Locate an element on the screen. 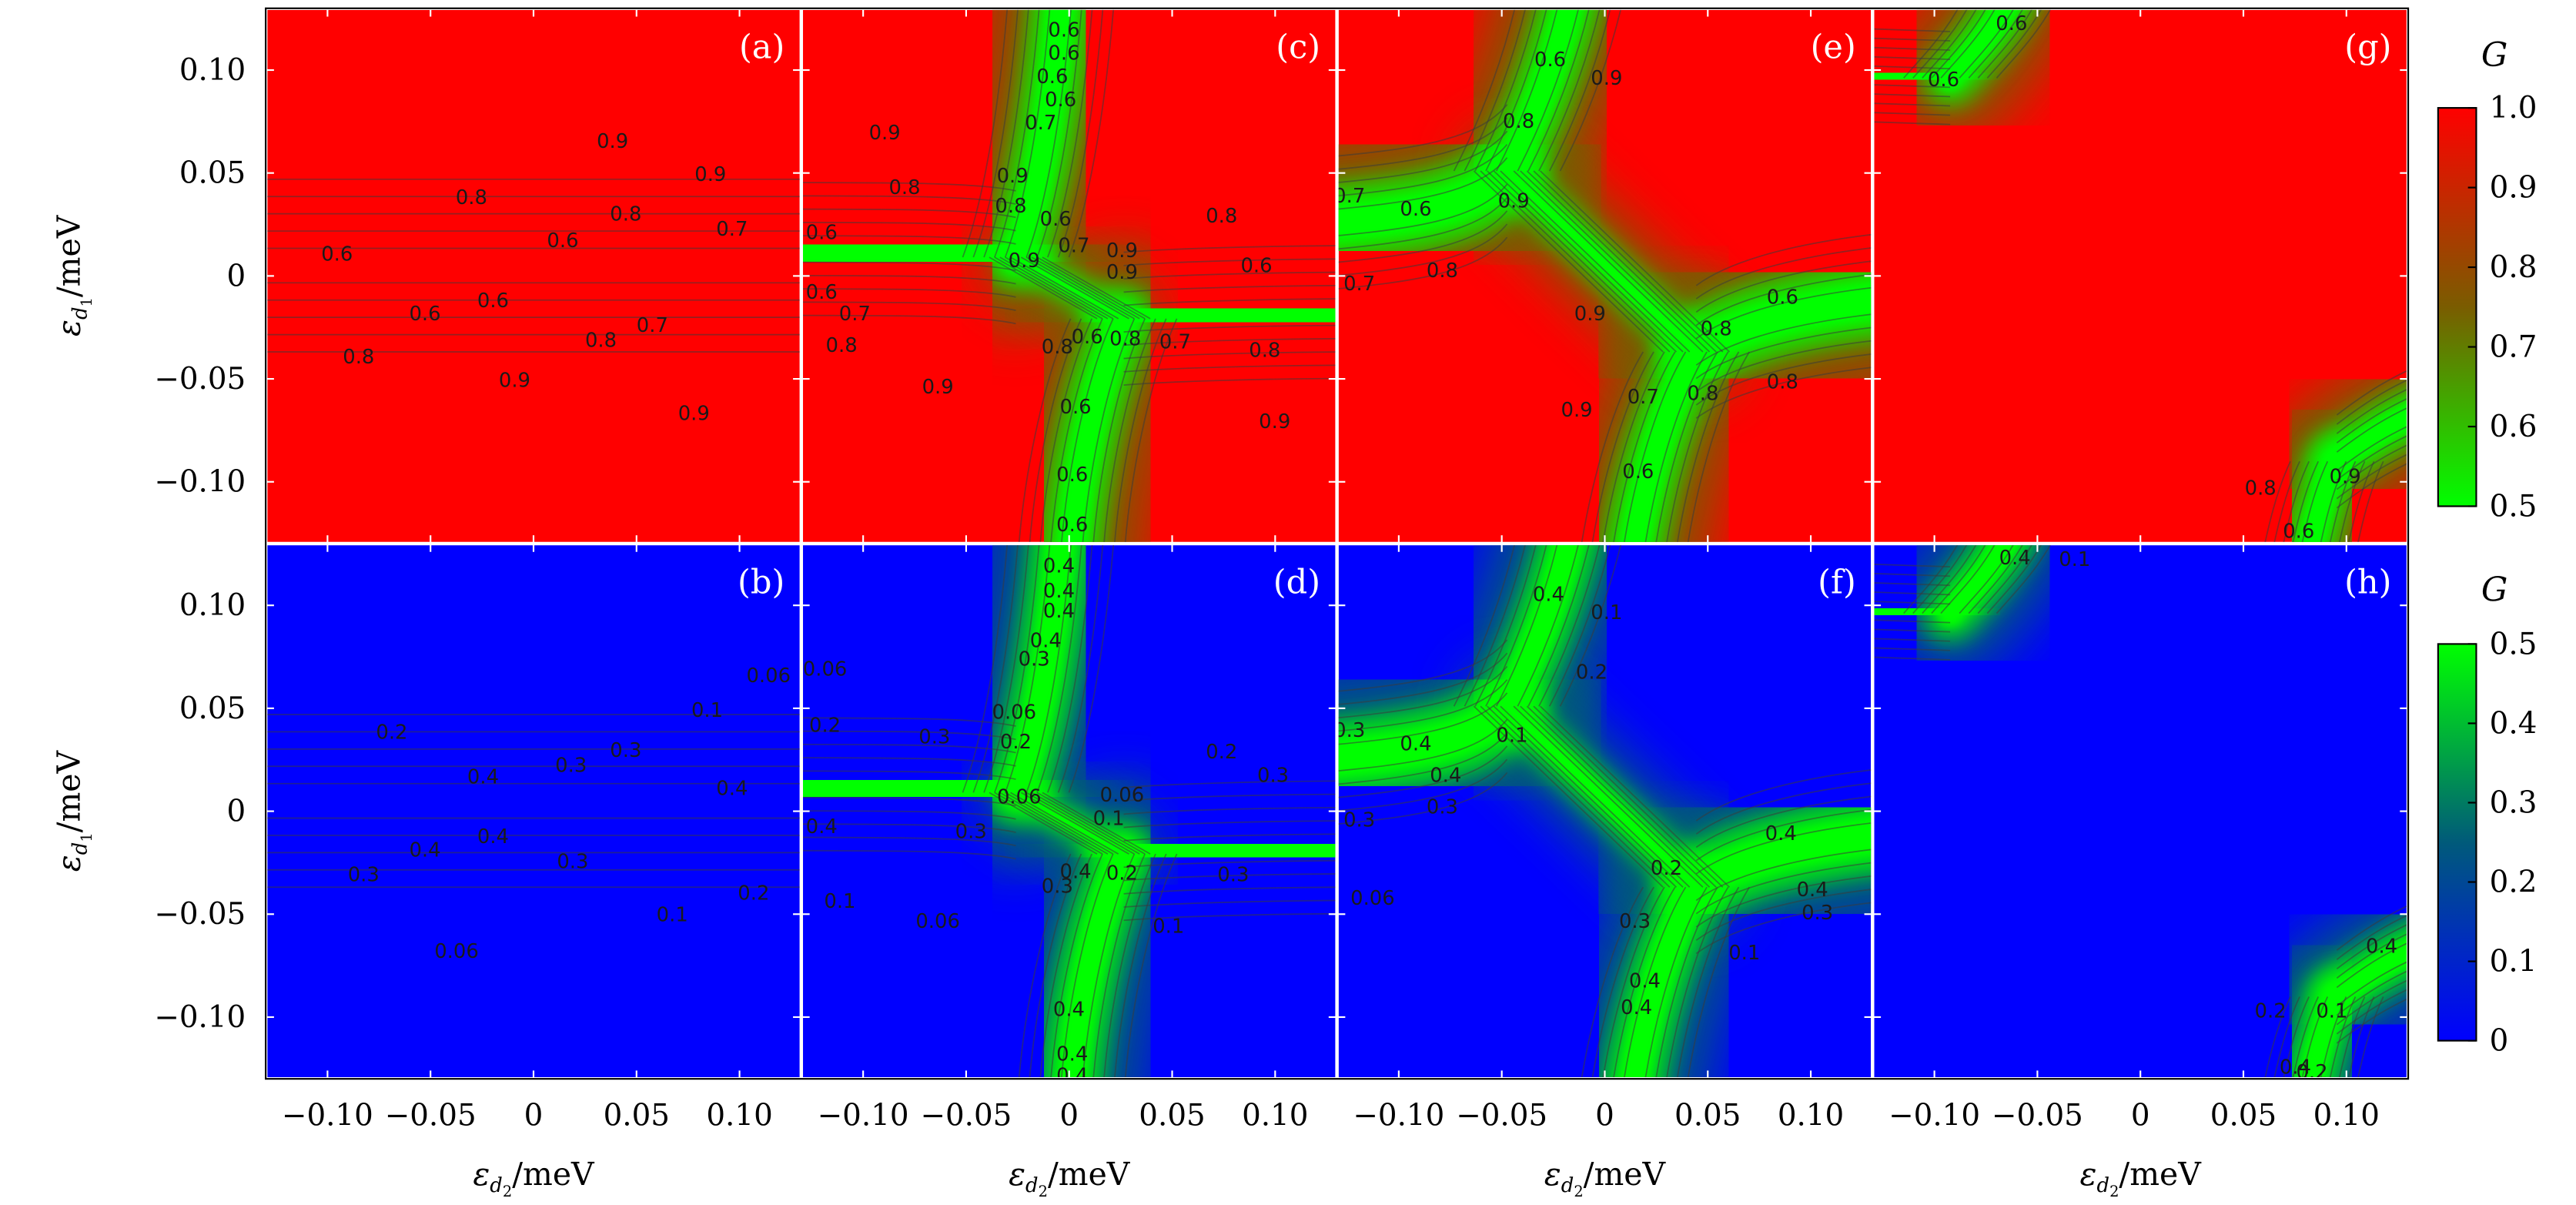 This screenshot has width=2576, height=1205. panel-label: (c) is located at coordinates (1298, 47).